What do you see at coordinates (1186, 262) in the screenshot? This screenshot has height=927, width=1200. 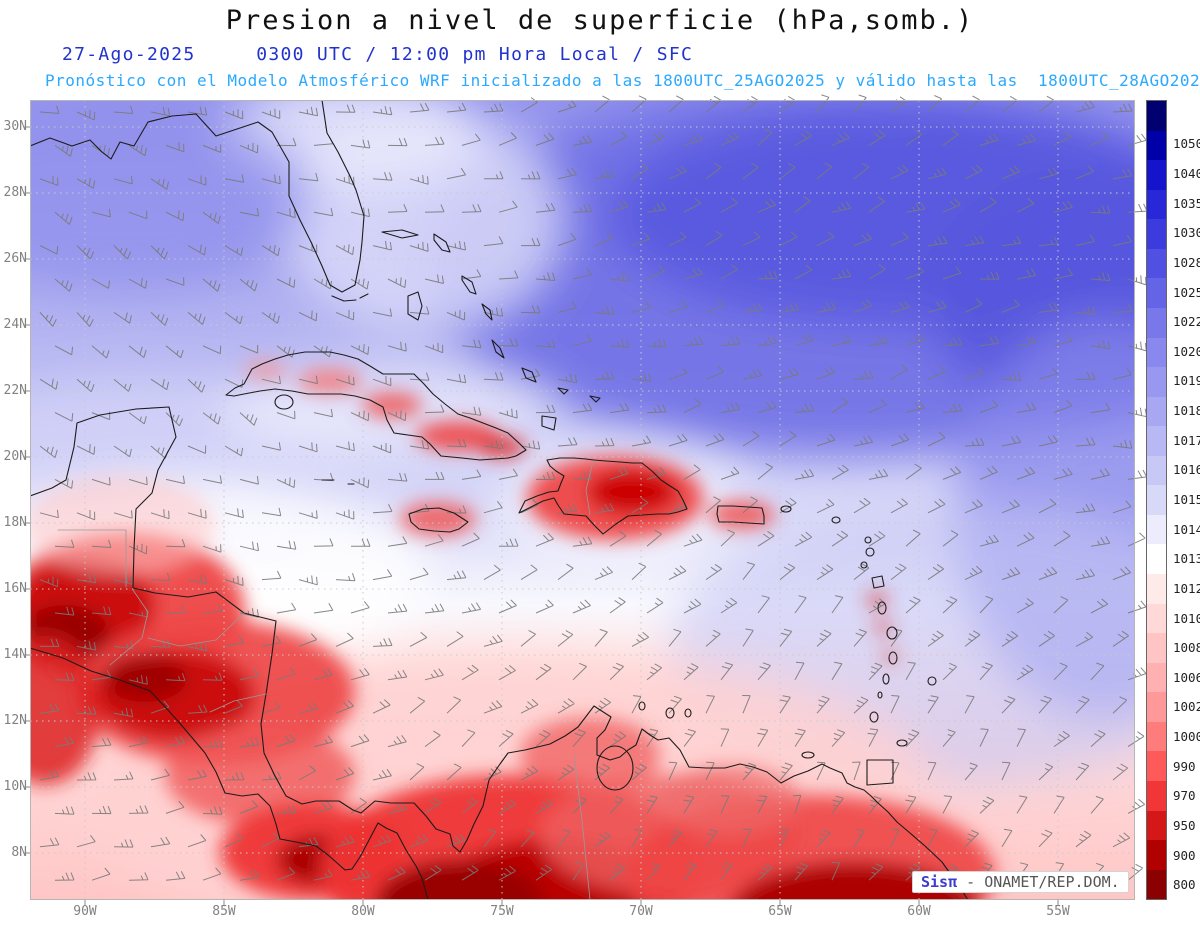 I see `colorbar-level-label: 1028` at bounding box center [1186, 262].